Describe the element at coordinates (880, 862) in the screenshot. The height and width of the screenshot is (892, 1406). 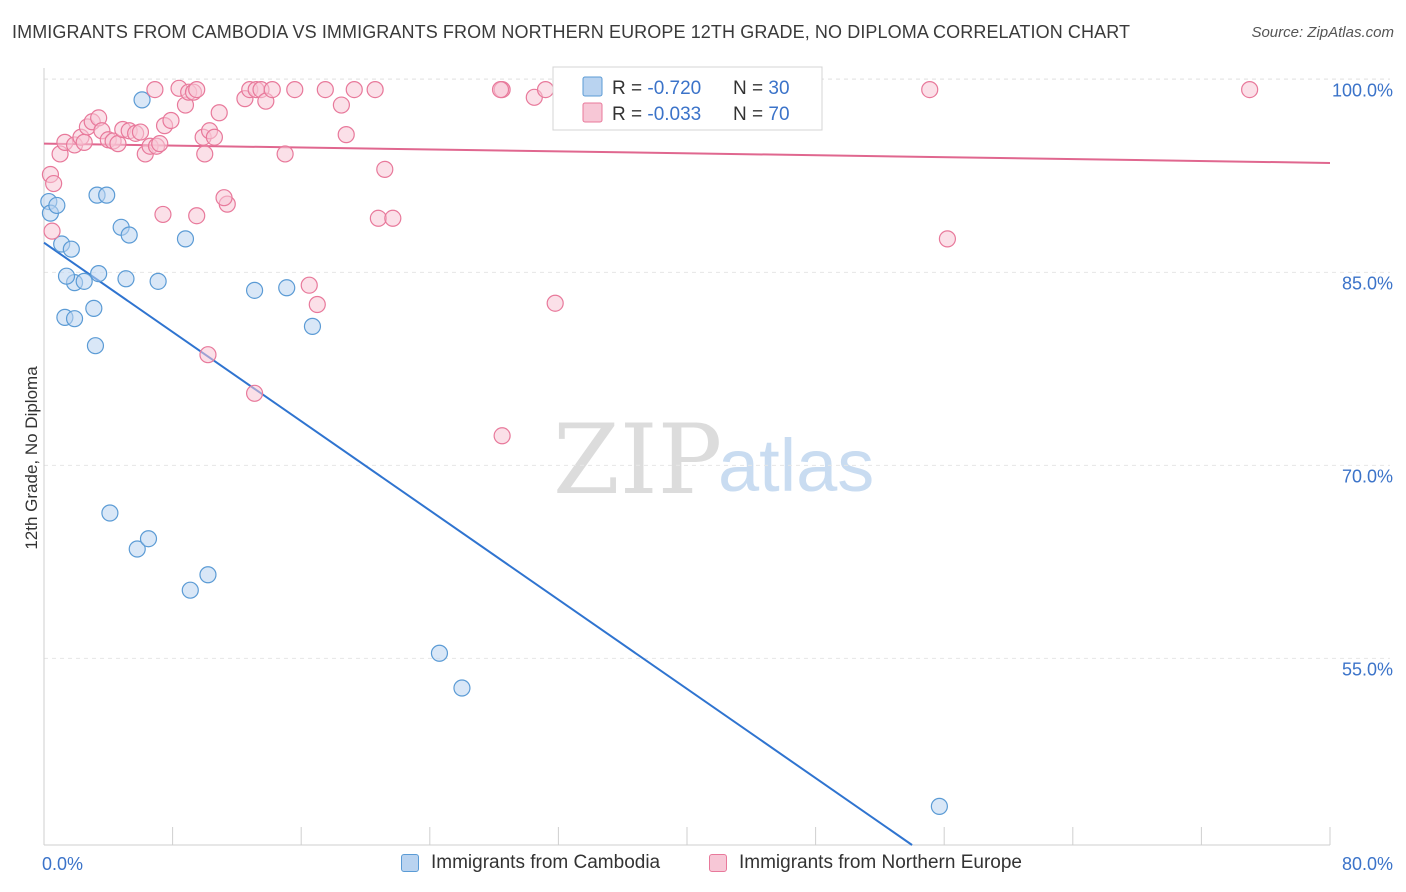
I see `legend-northern-europe-label: Immigrants from Northern Europe` at that location.